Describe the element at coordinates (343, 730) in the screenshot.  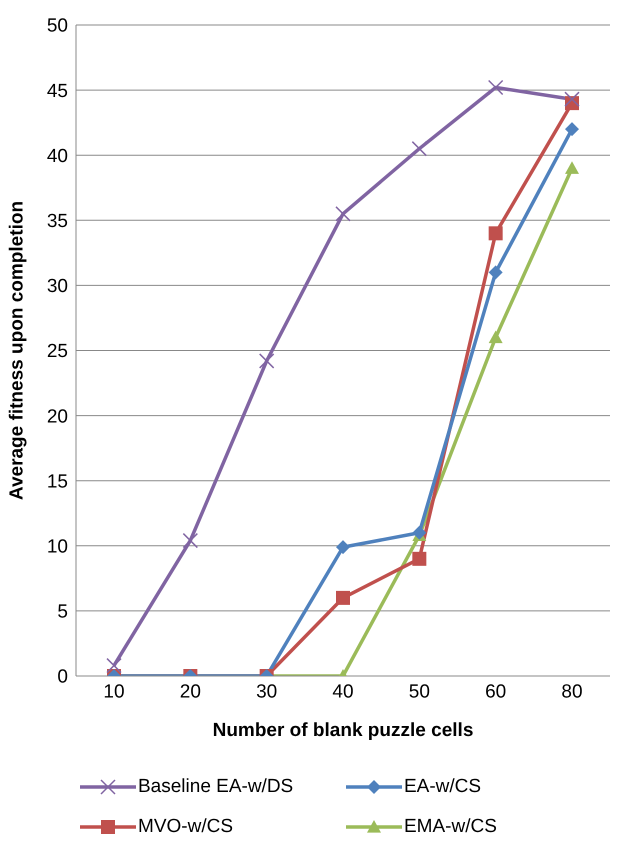
I see `x-axis-title: Number of blank puzzle cells` at that location.